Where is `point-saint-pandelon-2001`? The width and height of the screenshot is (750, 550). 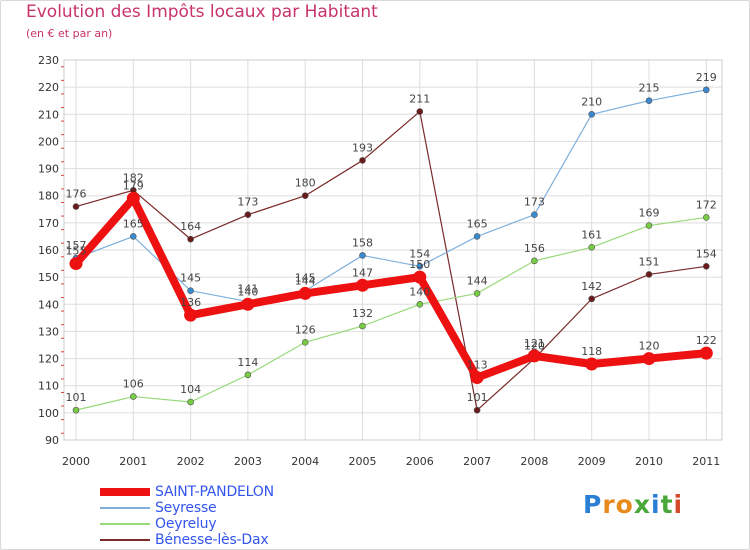 point-saint-pandelon-2001 is located at coordinates (133, 198).